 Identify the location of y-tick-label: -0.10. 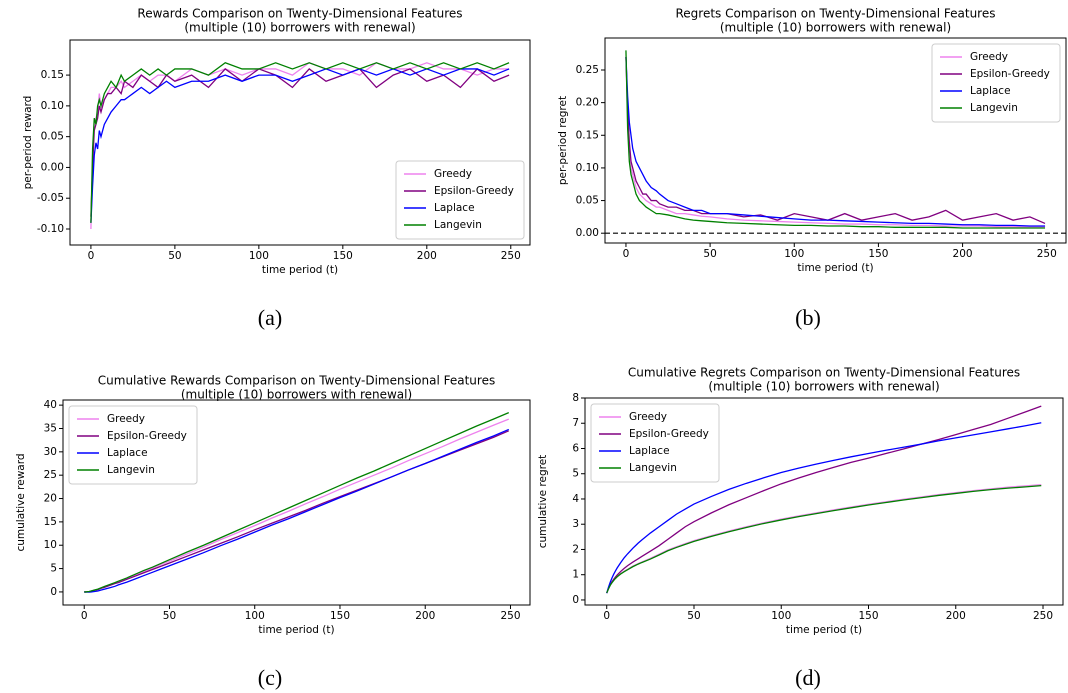
(50, 229).